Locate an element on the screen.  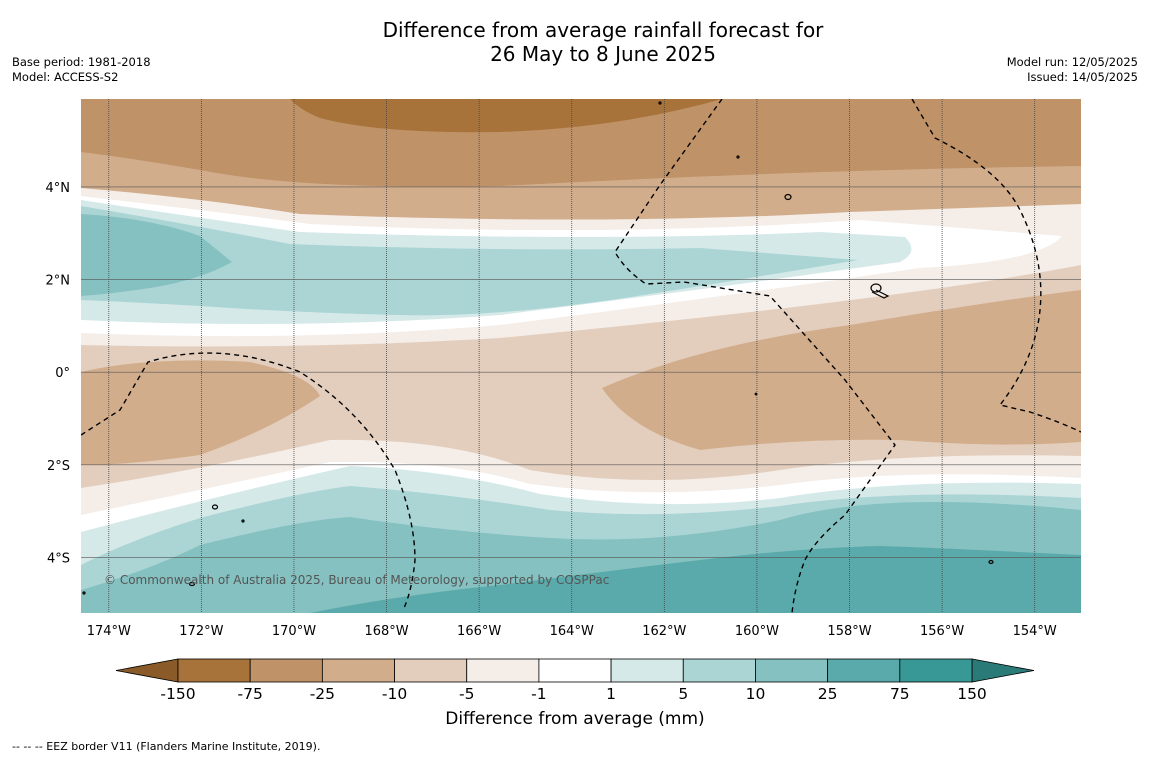
band-pos-10-north is located at coordinates (156, 255).